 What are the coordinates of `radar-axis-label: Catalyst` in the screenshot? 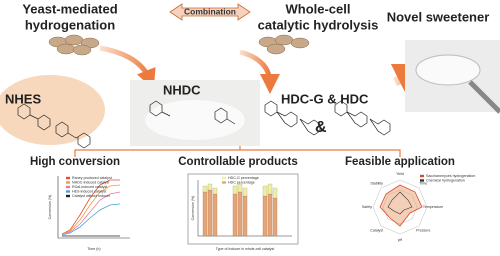 It's located at (376, 230).